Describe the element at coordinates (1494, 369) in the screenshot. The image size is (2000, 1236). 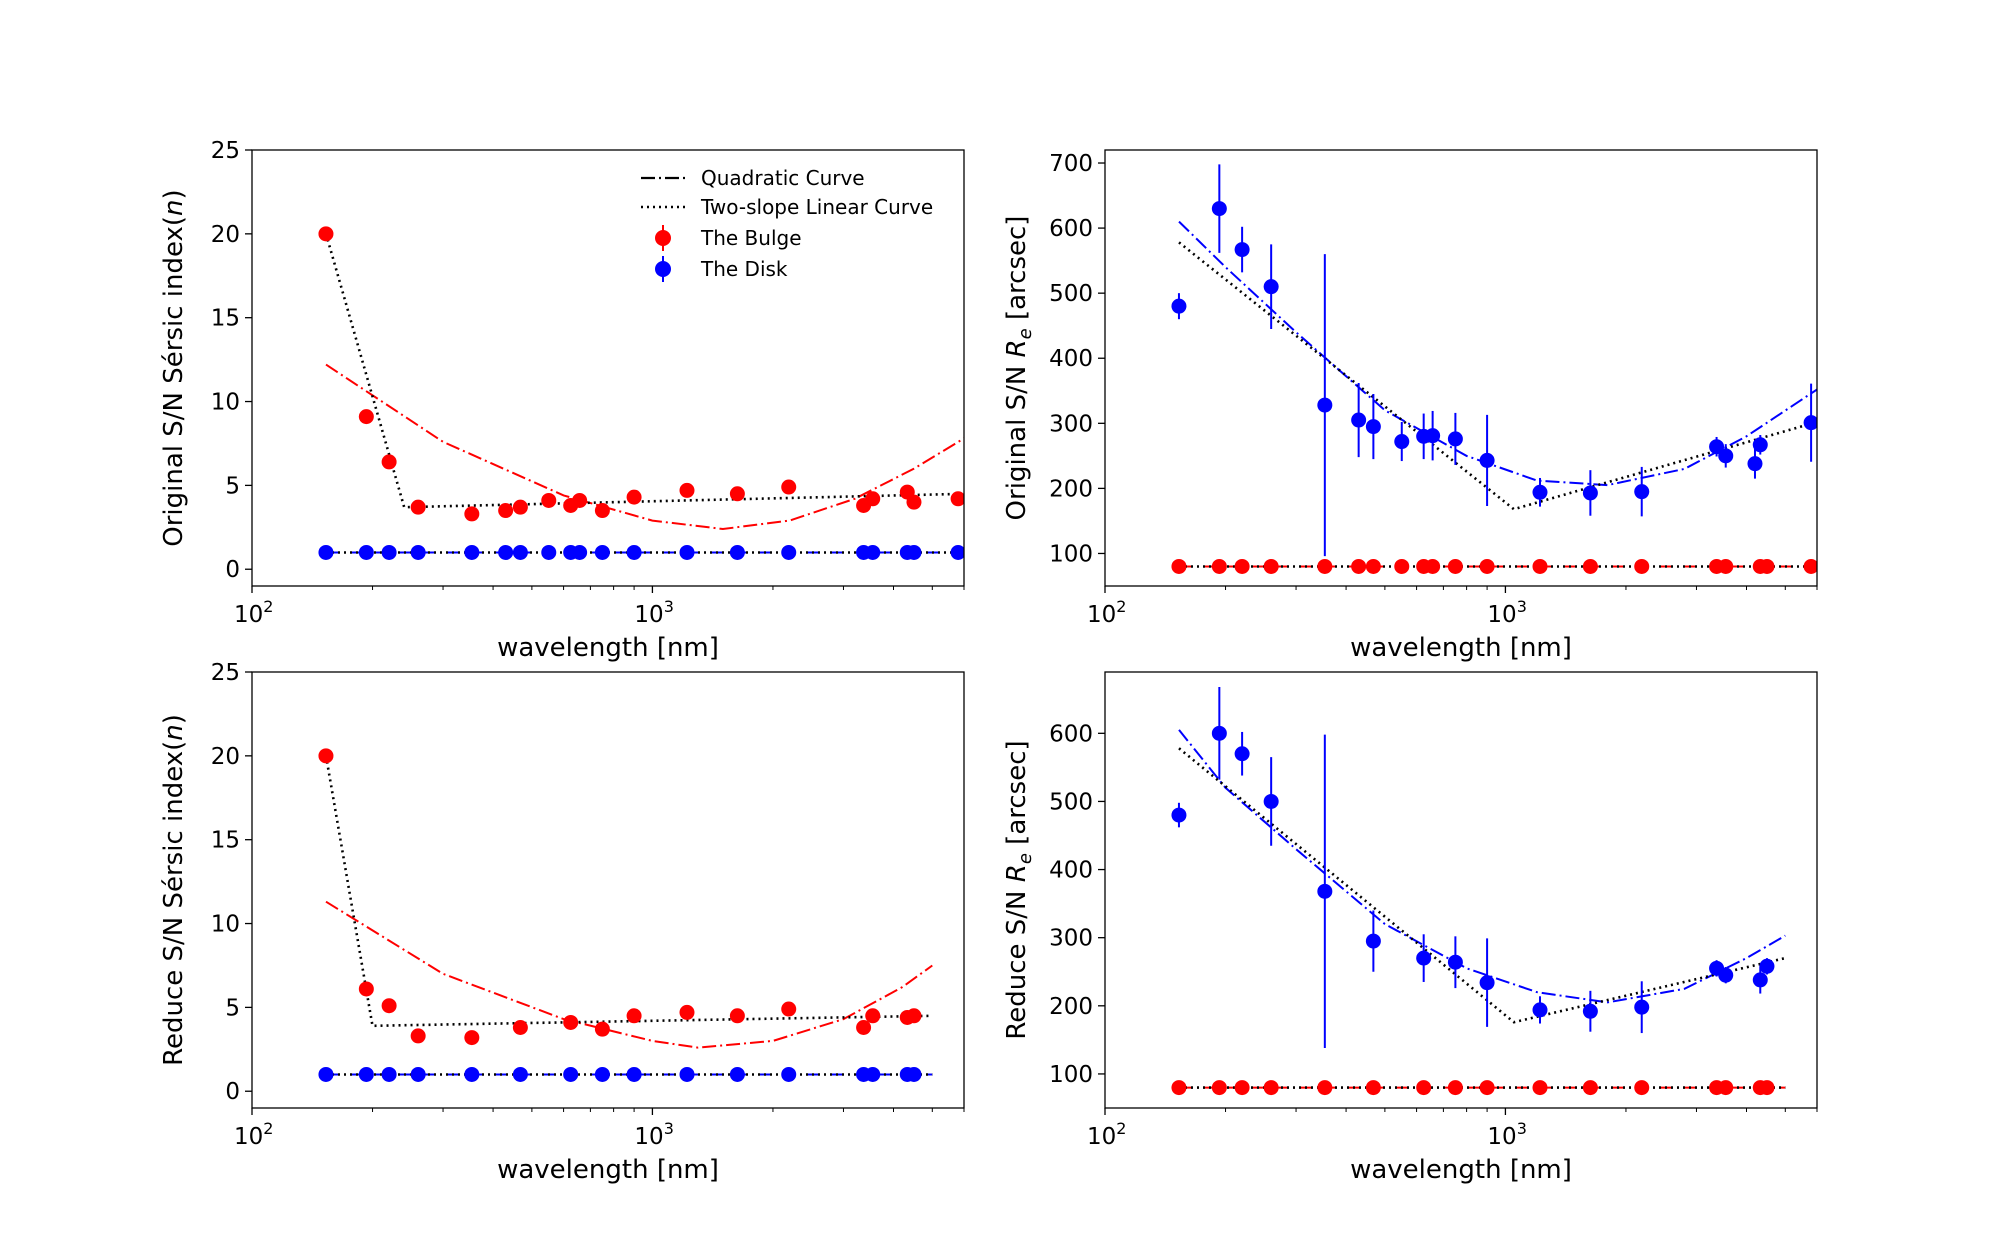
I see `plot-area-top-right` at that location.